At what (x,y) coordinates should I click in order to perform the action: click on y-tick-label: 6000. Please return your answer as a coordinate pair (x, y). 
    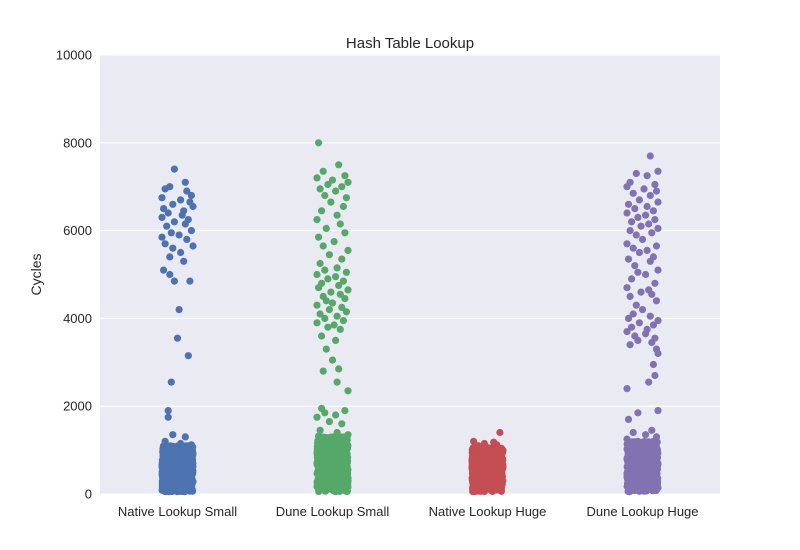
    Looking at the image, I should click on (77, 230).